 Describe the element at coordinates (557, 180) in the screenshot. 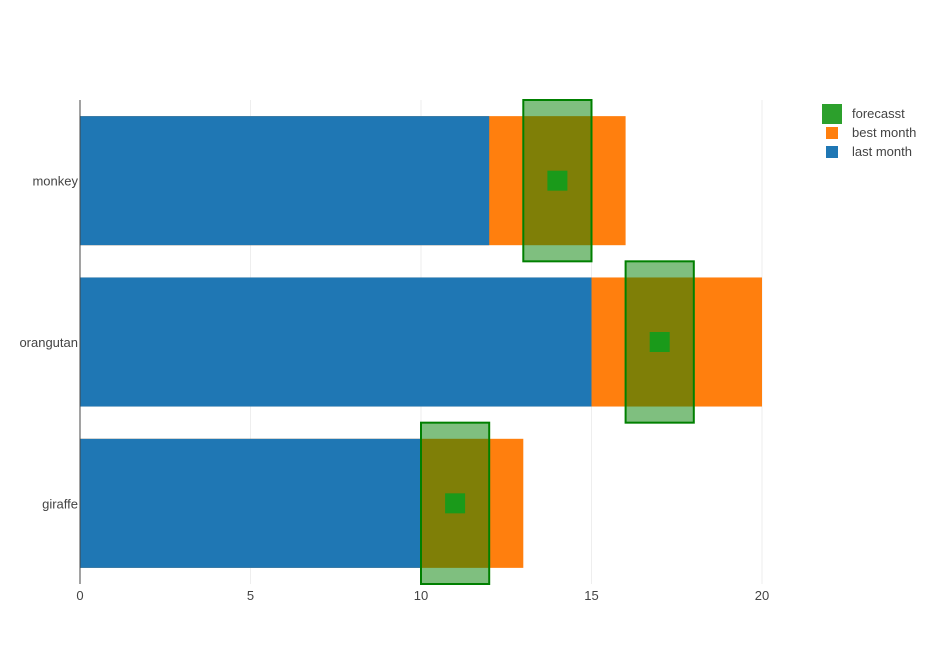

I see `forecast-point-monkey` at that location.